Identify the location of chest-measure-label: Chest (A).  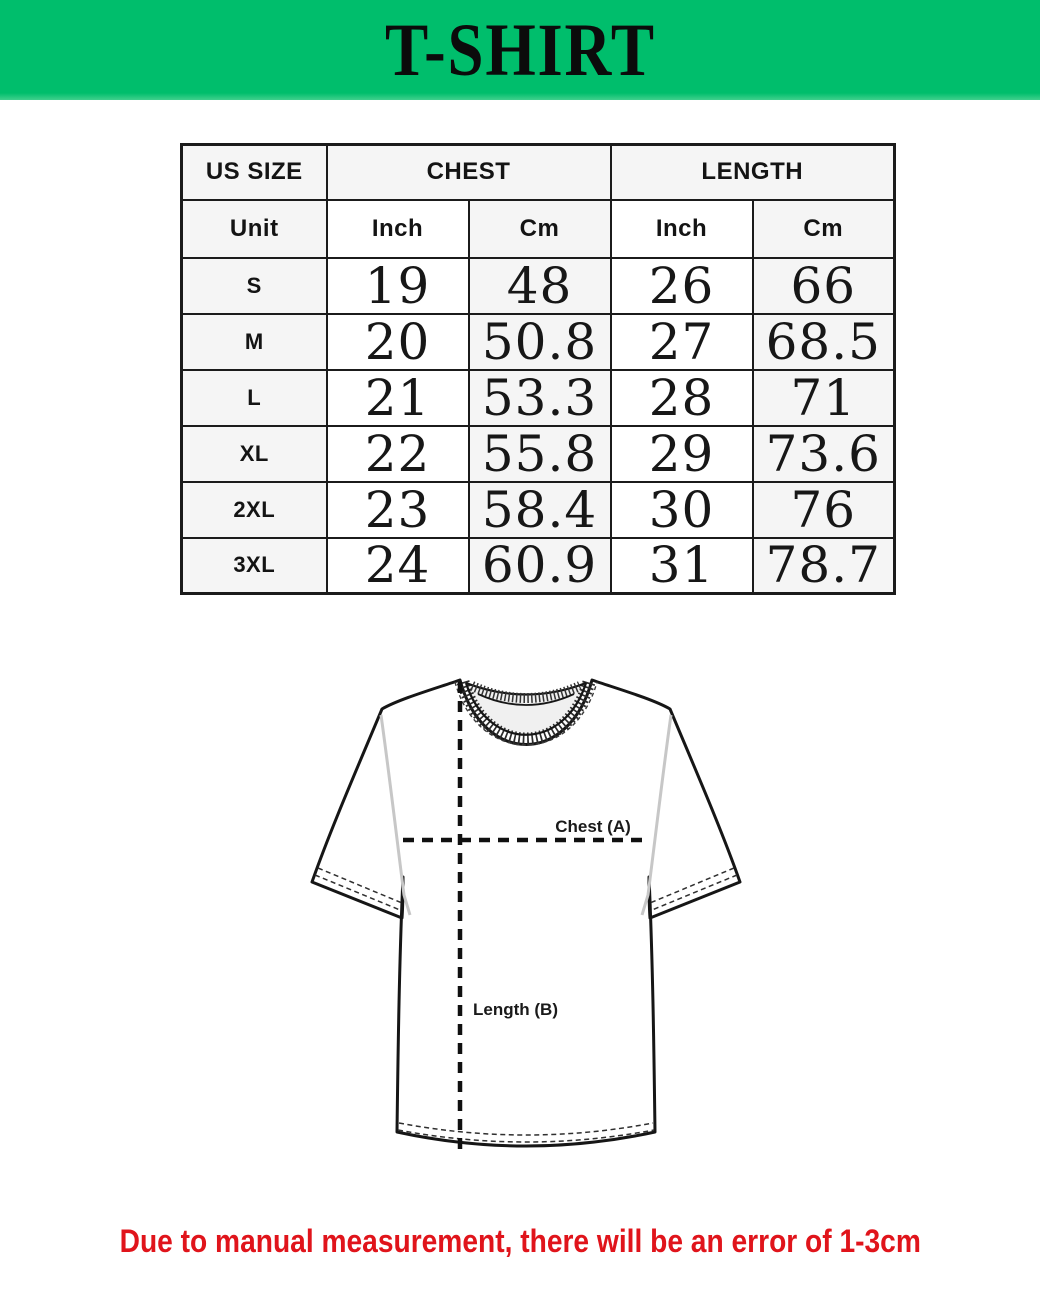
(593, 826).